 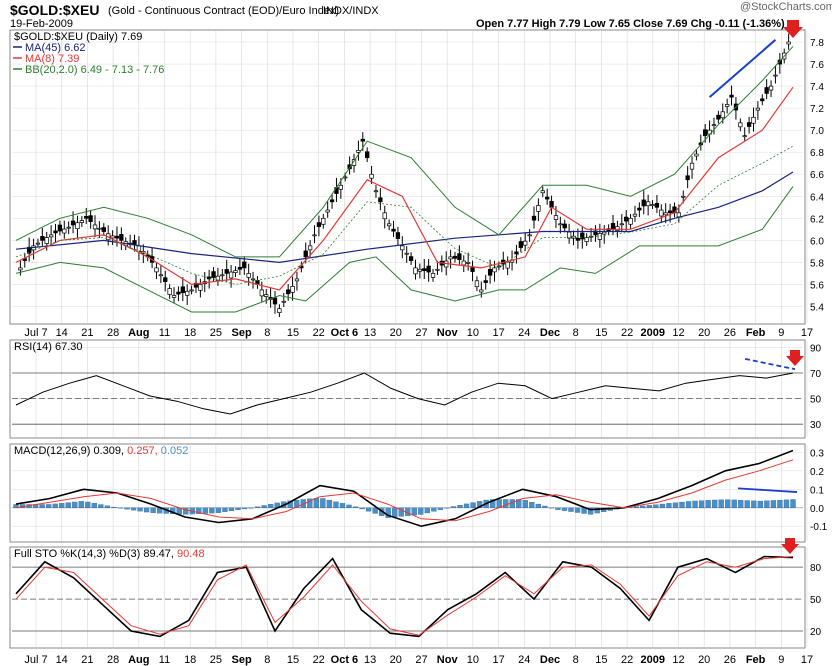 I want to click on x-tick-label: 24, so click(x=524, y=333).